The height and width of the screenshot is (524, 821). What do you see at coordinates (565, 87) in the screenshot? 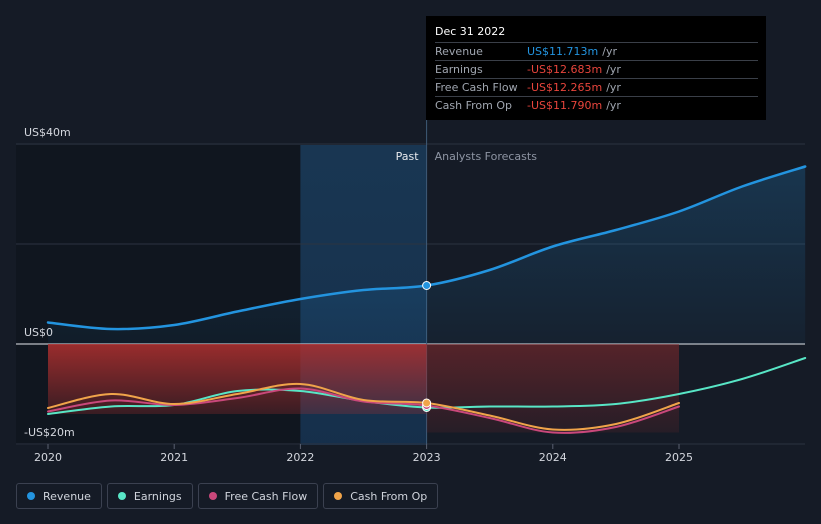
I see `tooltip-value: -US$12.265m` at bounding box center [565, 87].